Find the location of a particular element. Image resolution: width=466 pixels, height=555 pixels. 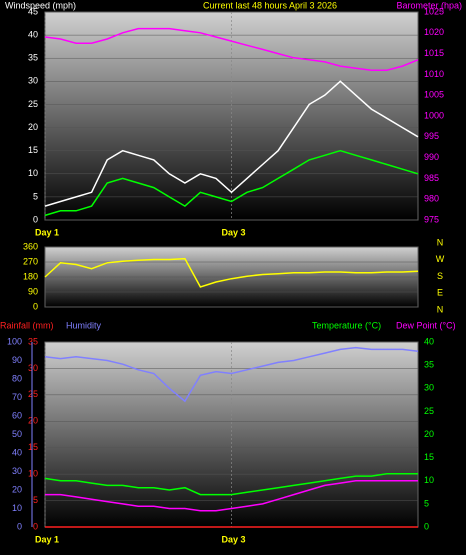

y2-tick-label: 15 is located at coordinates (429, 457).